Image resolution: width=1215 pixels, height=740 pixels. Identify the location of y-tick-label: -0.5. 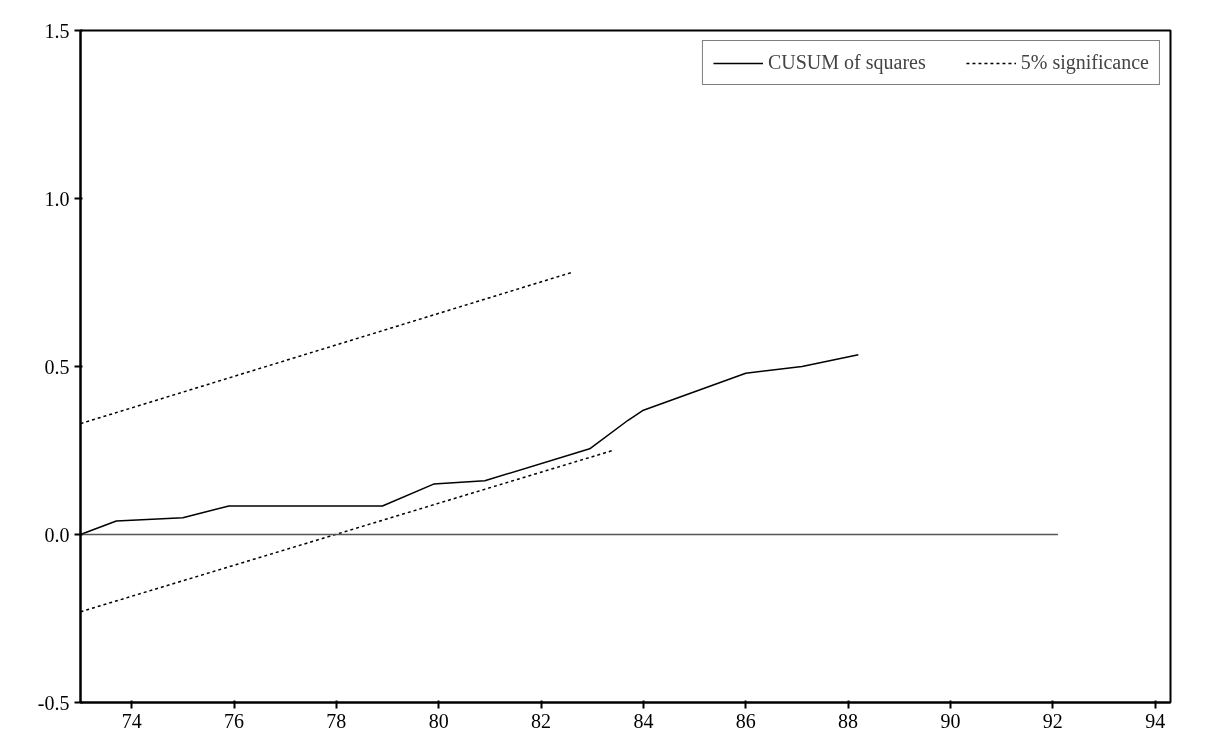
(53, 702).